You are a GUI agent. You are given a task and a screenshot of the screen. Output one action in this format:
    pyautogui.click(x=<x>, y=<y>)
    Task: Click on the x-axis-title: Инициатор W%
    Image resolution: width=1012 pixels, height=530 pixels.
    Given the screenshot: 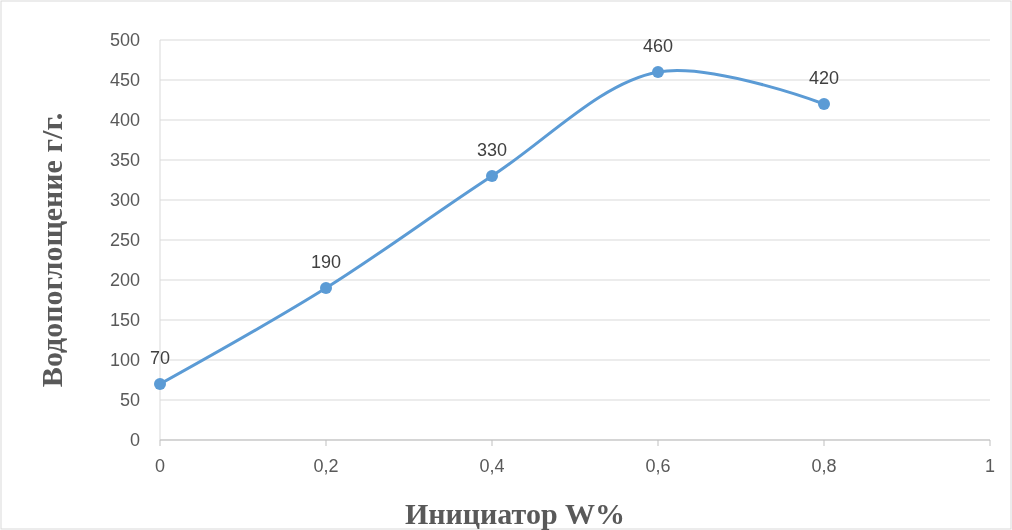 What is the action you would take?
    pyautogui.click(x=515, y=513)
    